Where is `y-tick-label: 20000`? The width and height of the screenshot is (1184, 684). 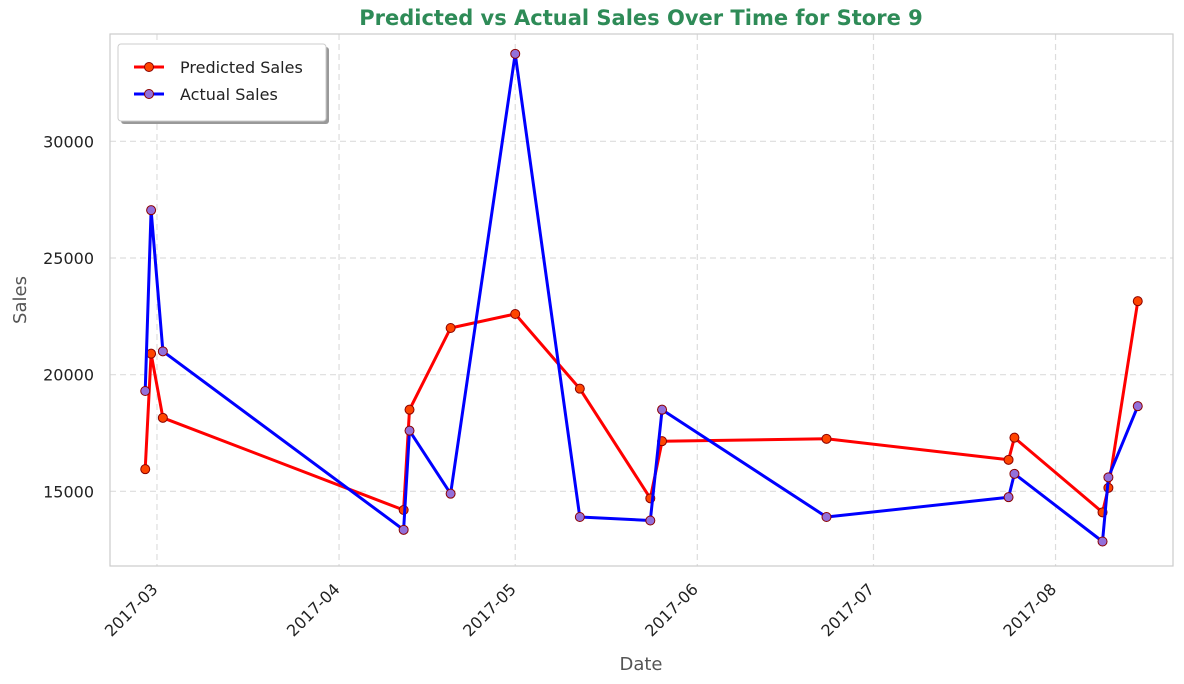
y-tick-label: 20000 is located at coordinates (68, 375).